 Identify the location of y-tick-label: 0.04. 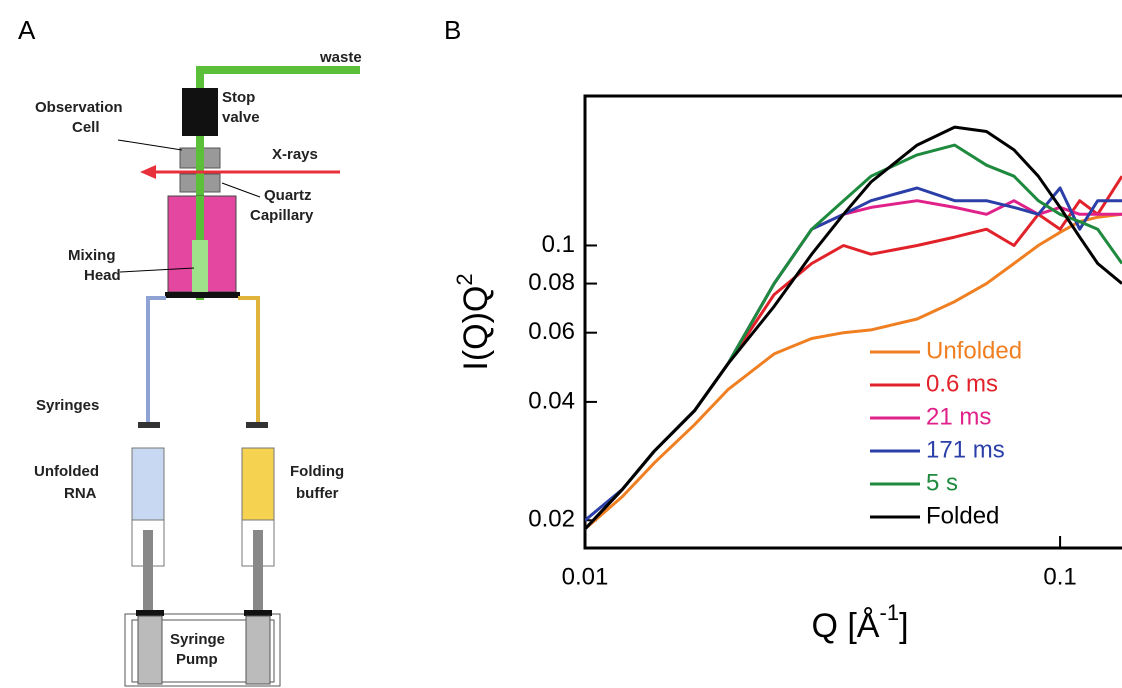
(551, 400).